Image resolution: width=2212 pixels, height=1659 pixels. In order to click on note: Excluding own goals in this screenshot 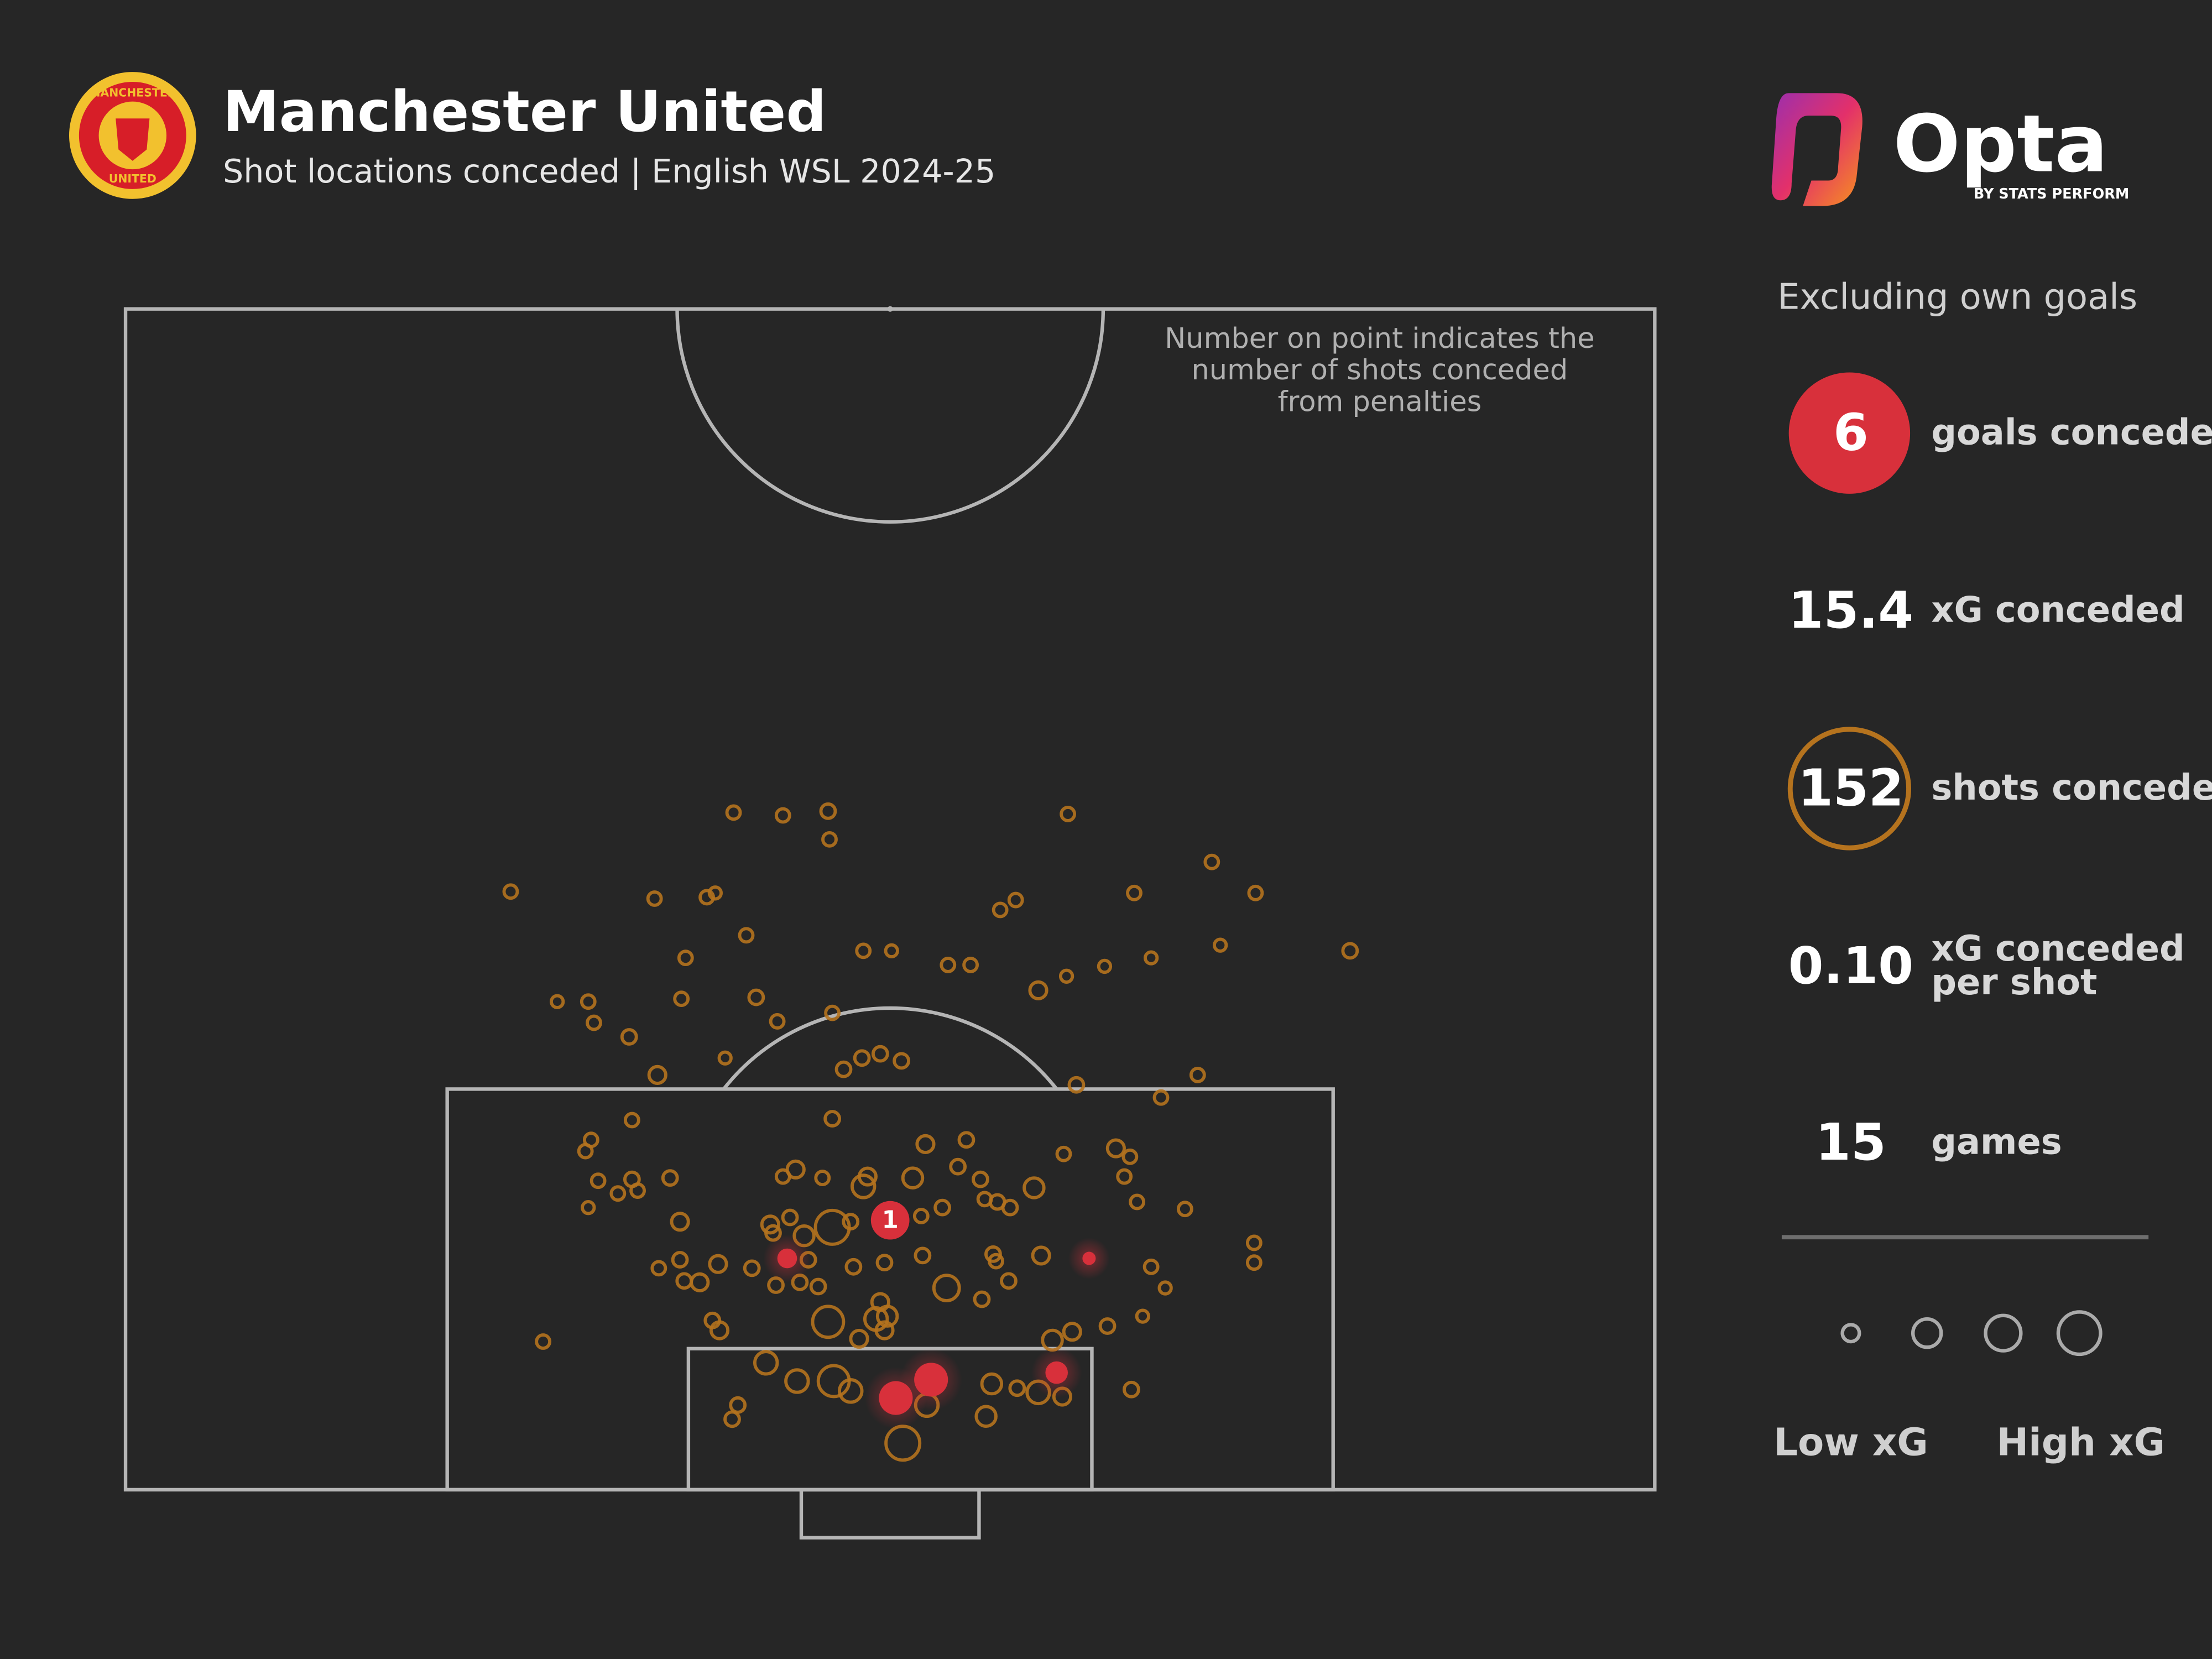, I will do `click(1957, 297)`.